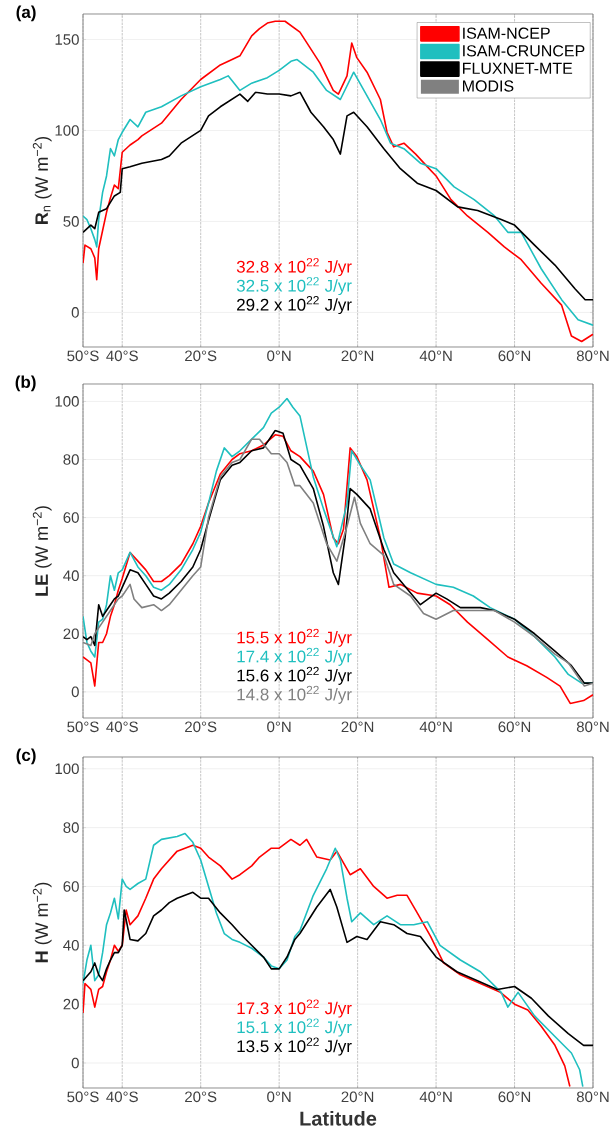 This screenshot has width=613, height=1146. What do you see at coordinates (517, 68) in the screenshot?
I see `legend-label: FLUXNET-MTE` at bounding box center [517, 68].